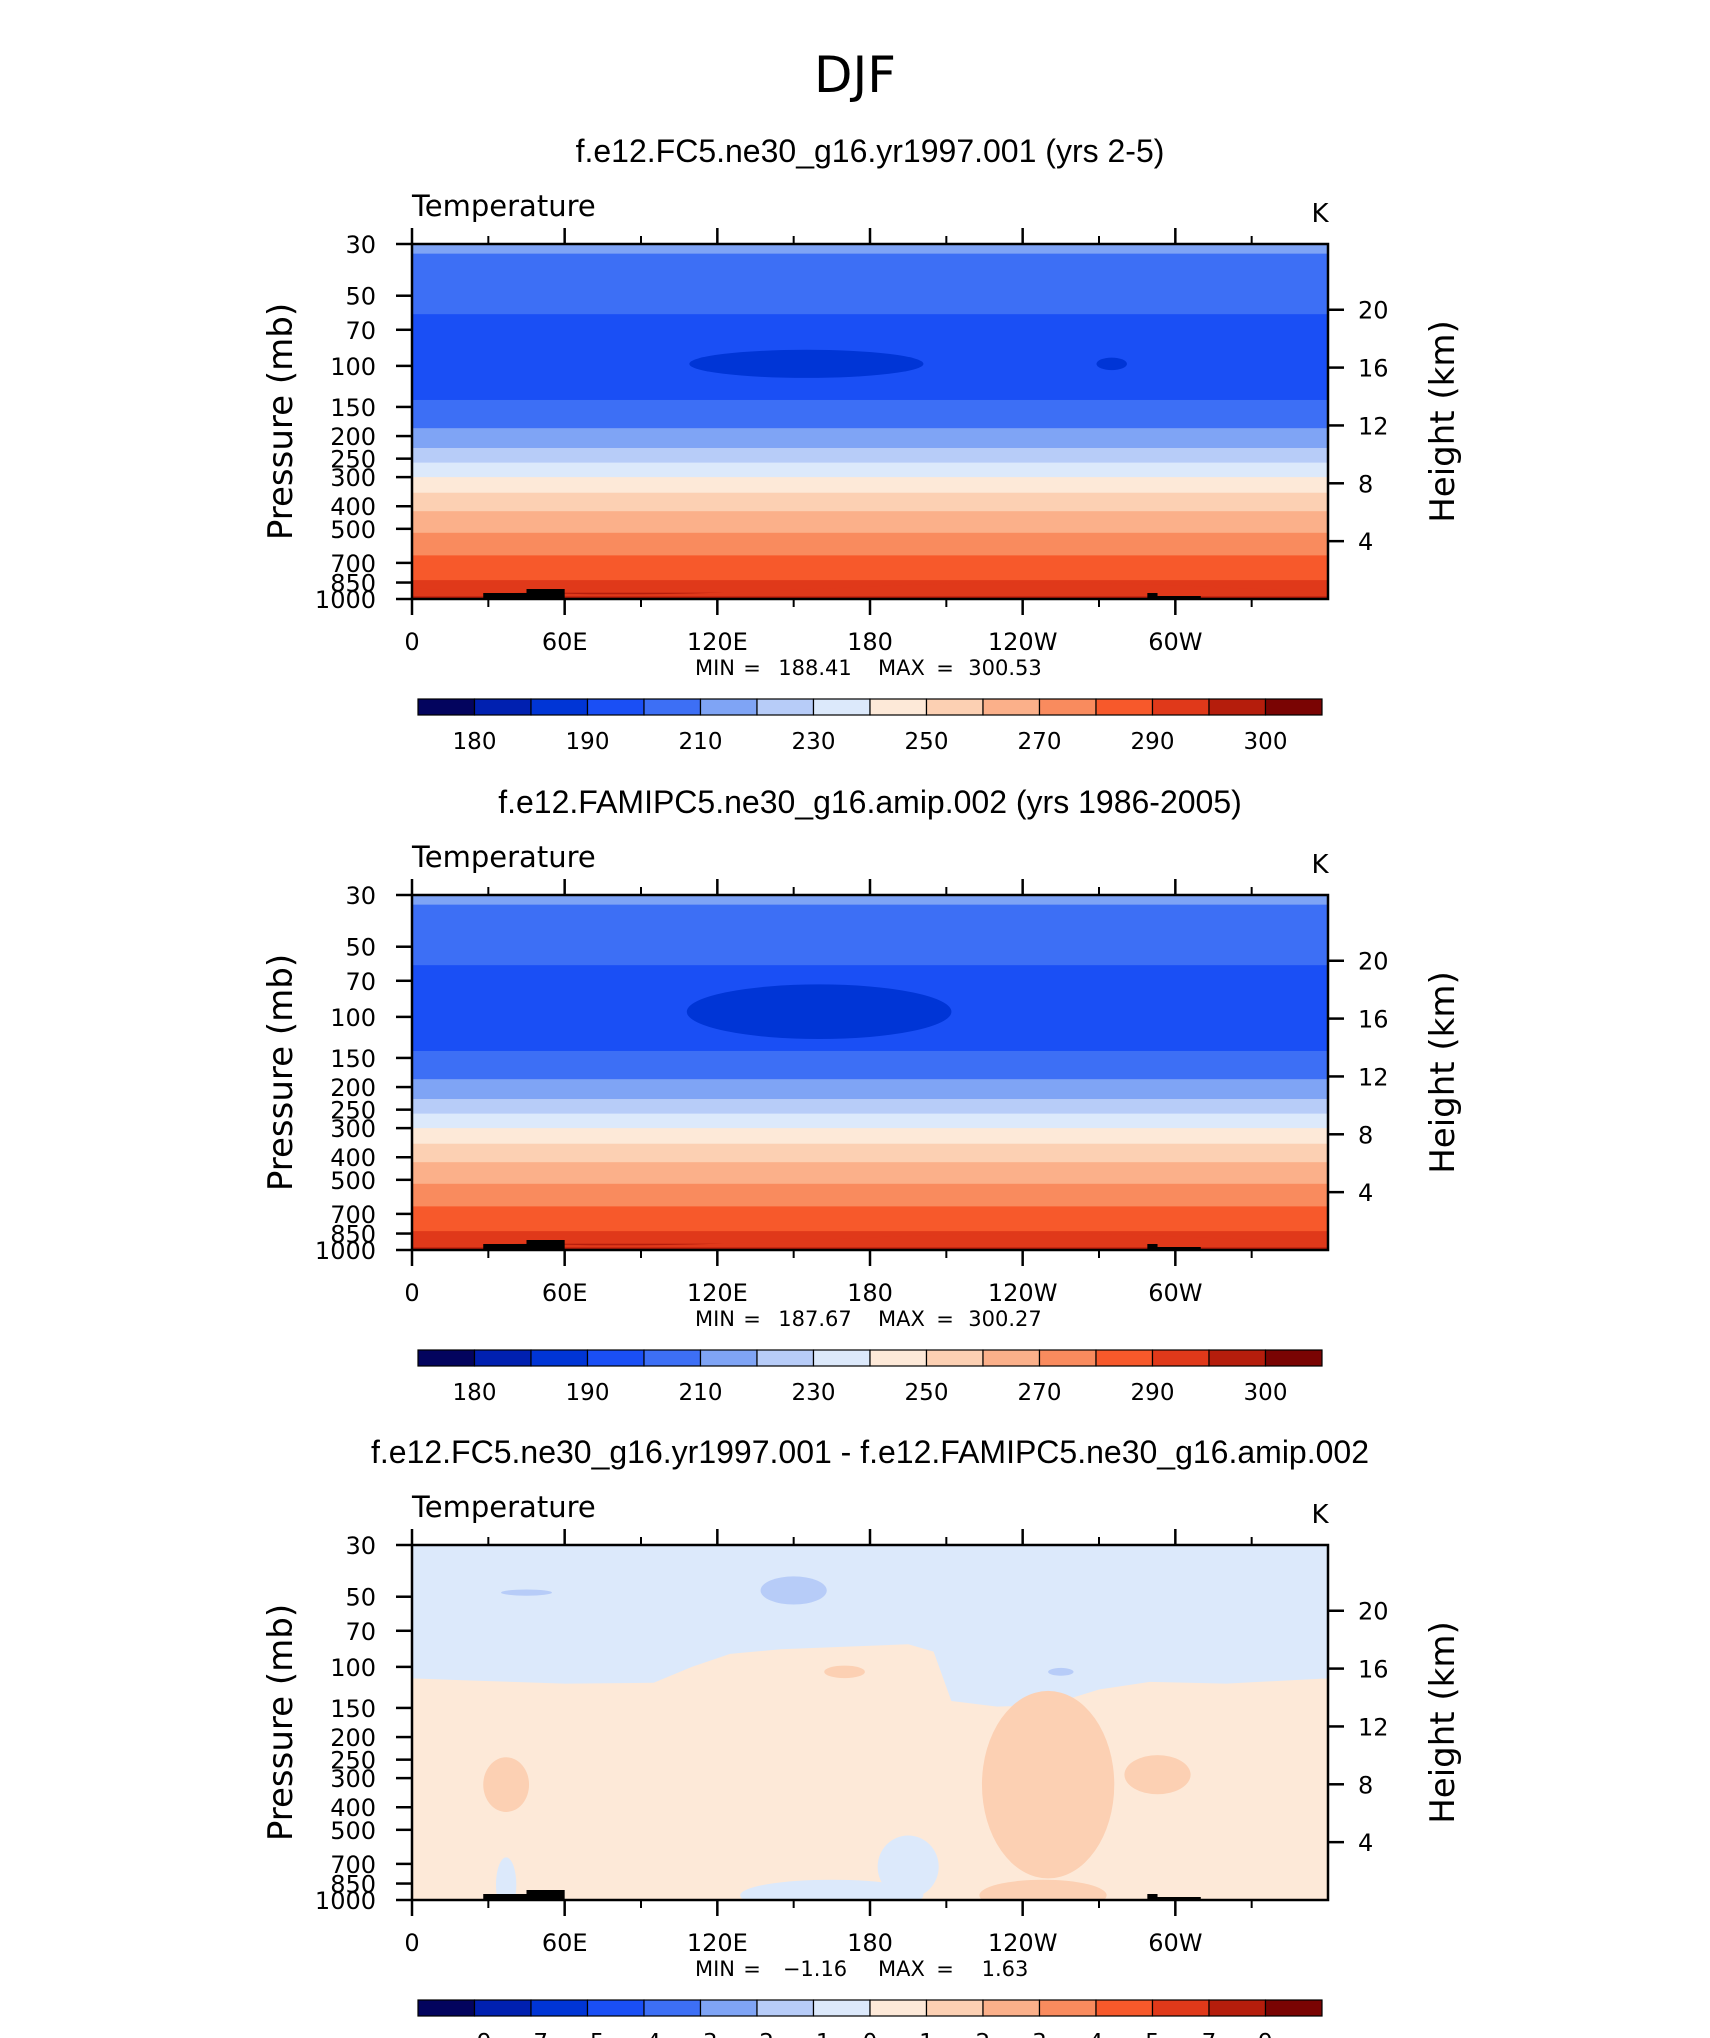 The width and height of the screenshot is (1710, 2038). I want to click on stat-min-label: MIN, so click(715, 668).